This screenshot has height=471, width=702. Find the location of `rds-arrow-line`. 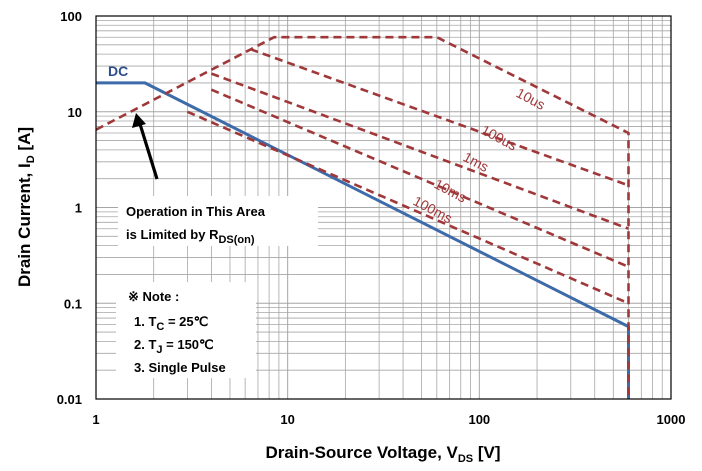

rds-arrow-line is located at coordinates (148, 151).